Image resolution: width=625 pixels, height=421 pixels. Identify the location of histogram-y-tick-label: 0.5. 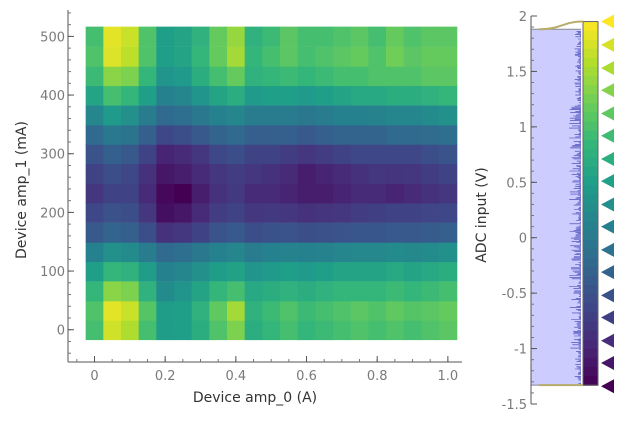
(516, 183).